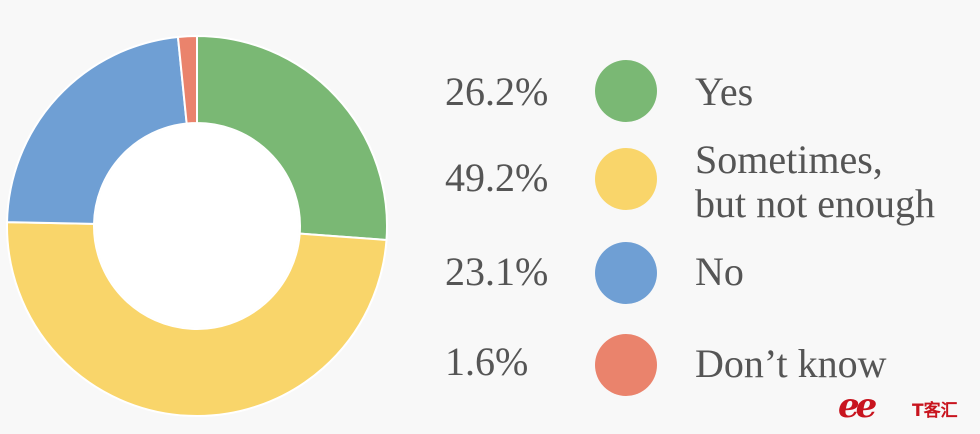 This screenshot has height=434, width=980. Describe the element at coordinates (626, 179) in the screenshot. I see `legend-swatch-sometimes` at that location.